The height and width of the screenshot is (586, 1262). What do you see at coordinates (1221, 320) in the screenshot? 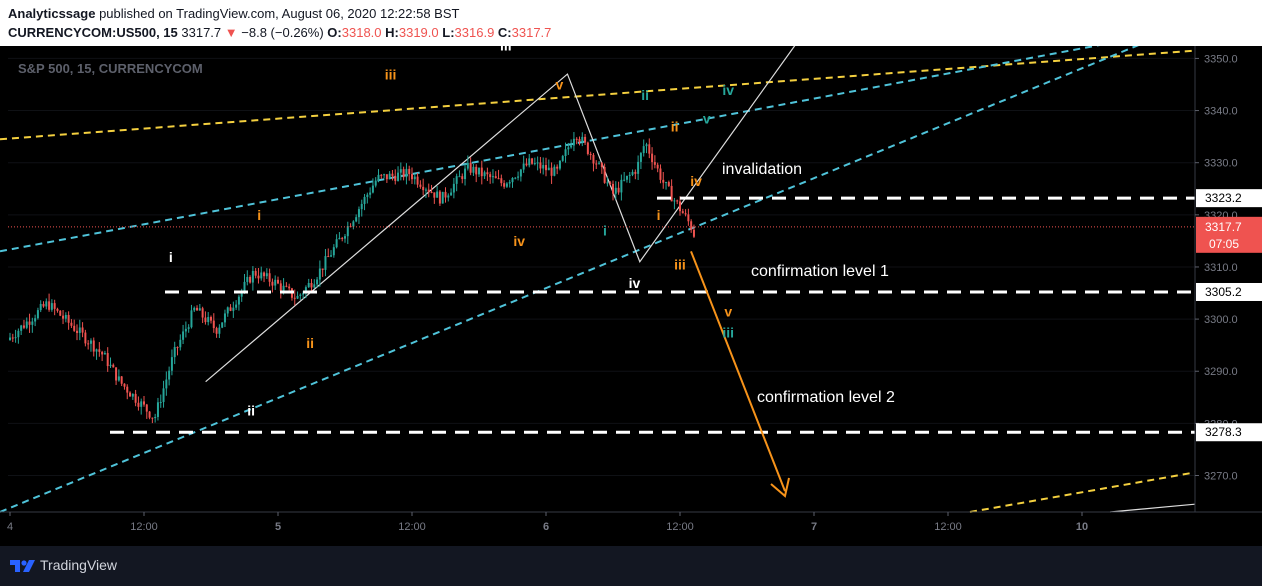
I see `y-tick-label: 3300.0` at bounding box center [1221, 320].